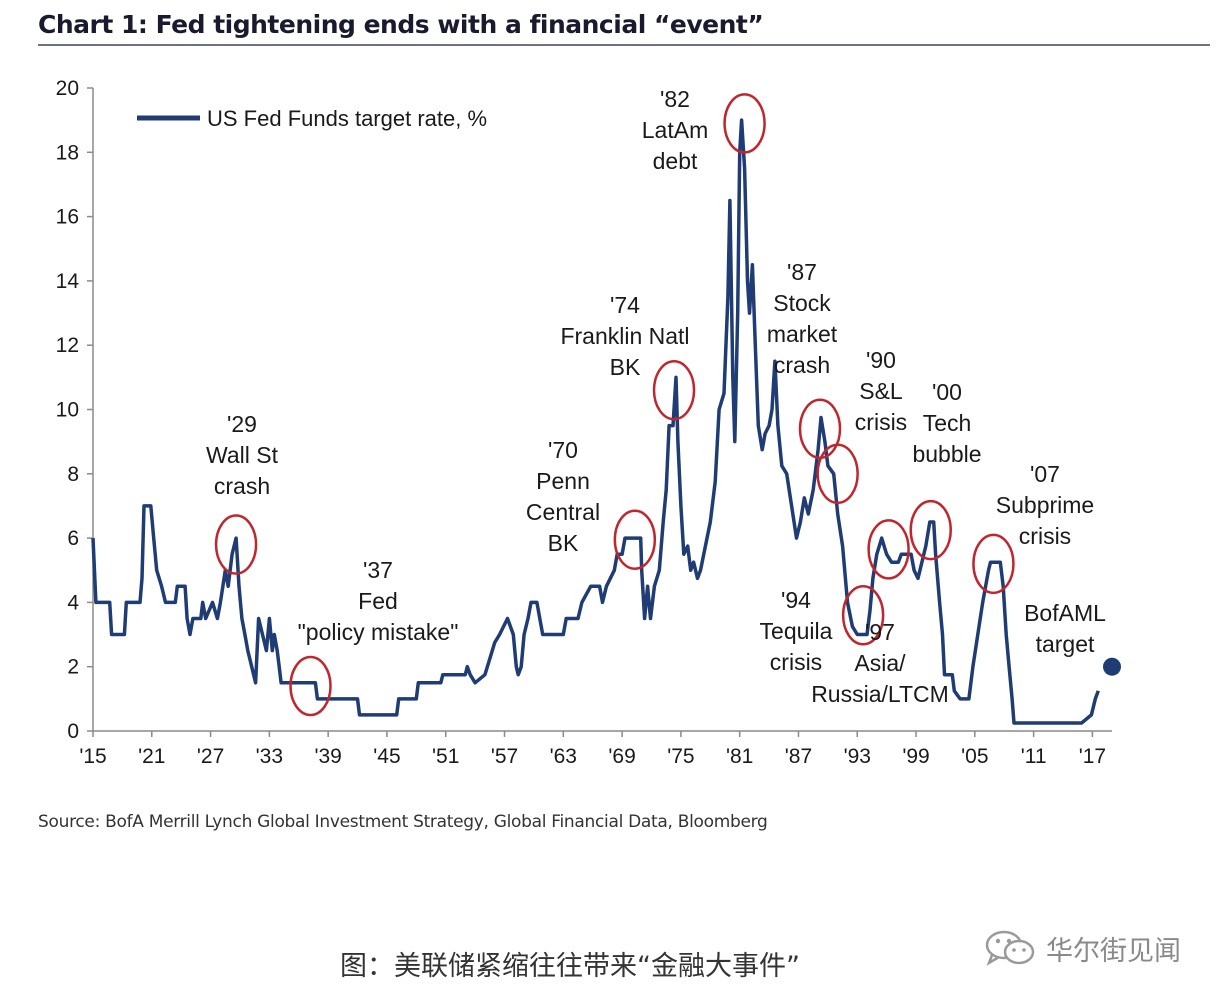 Image resolution: width=1230 pixels, height=1004 pixels. Describe the element at coordinates (210, 756) in the screenshot. I see `x-tick-label: '27` at that location.